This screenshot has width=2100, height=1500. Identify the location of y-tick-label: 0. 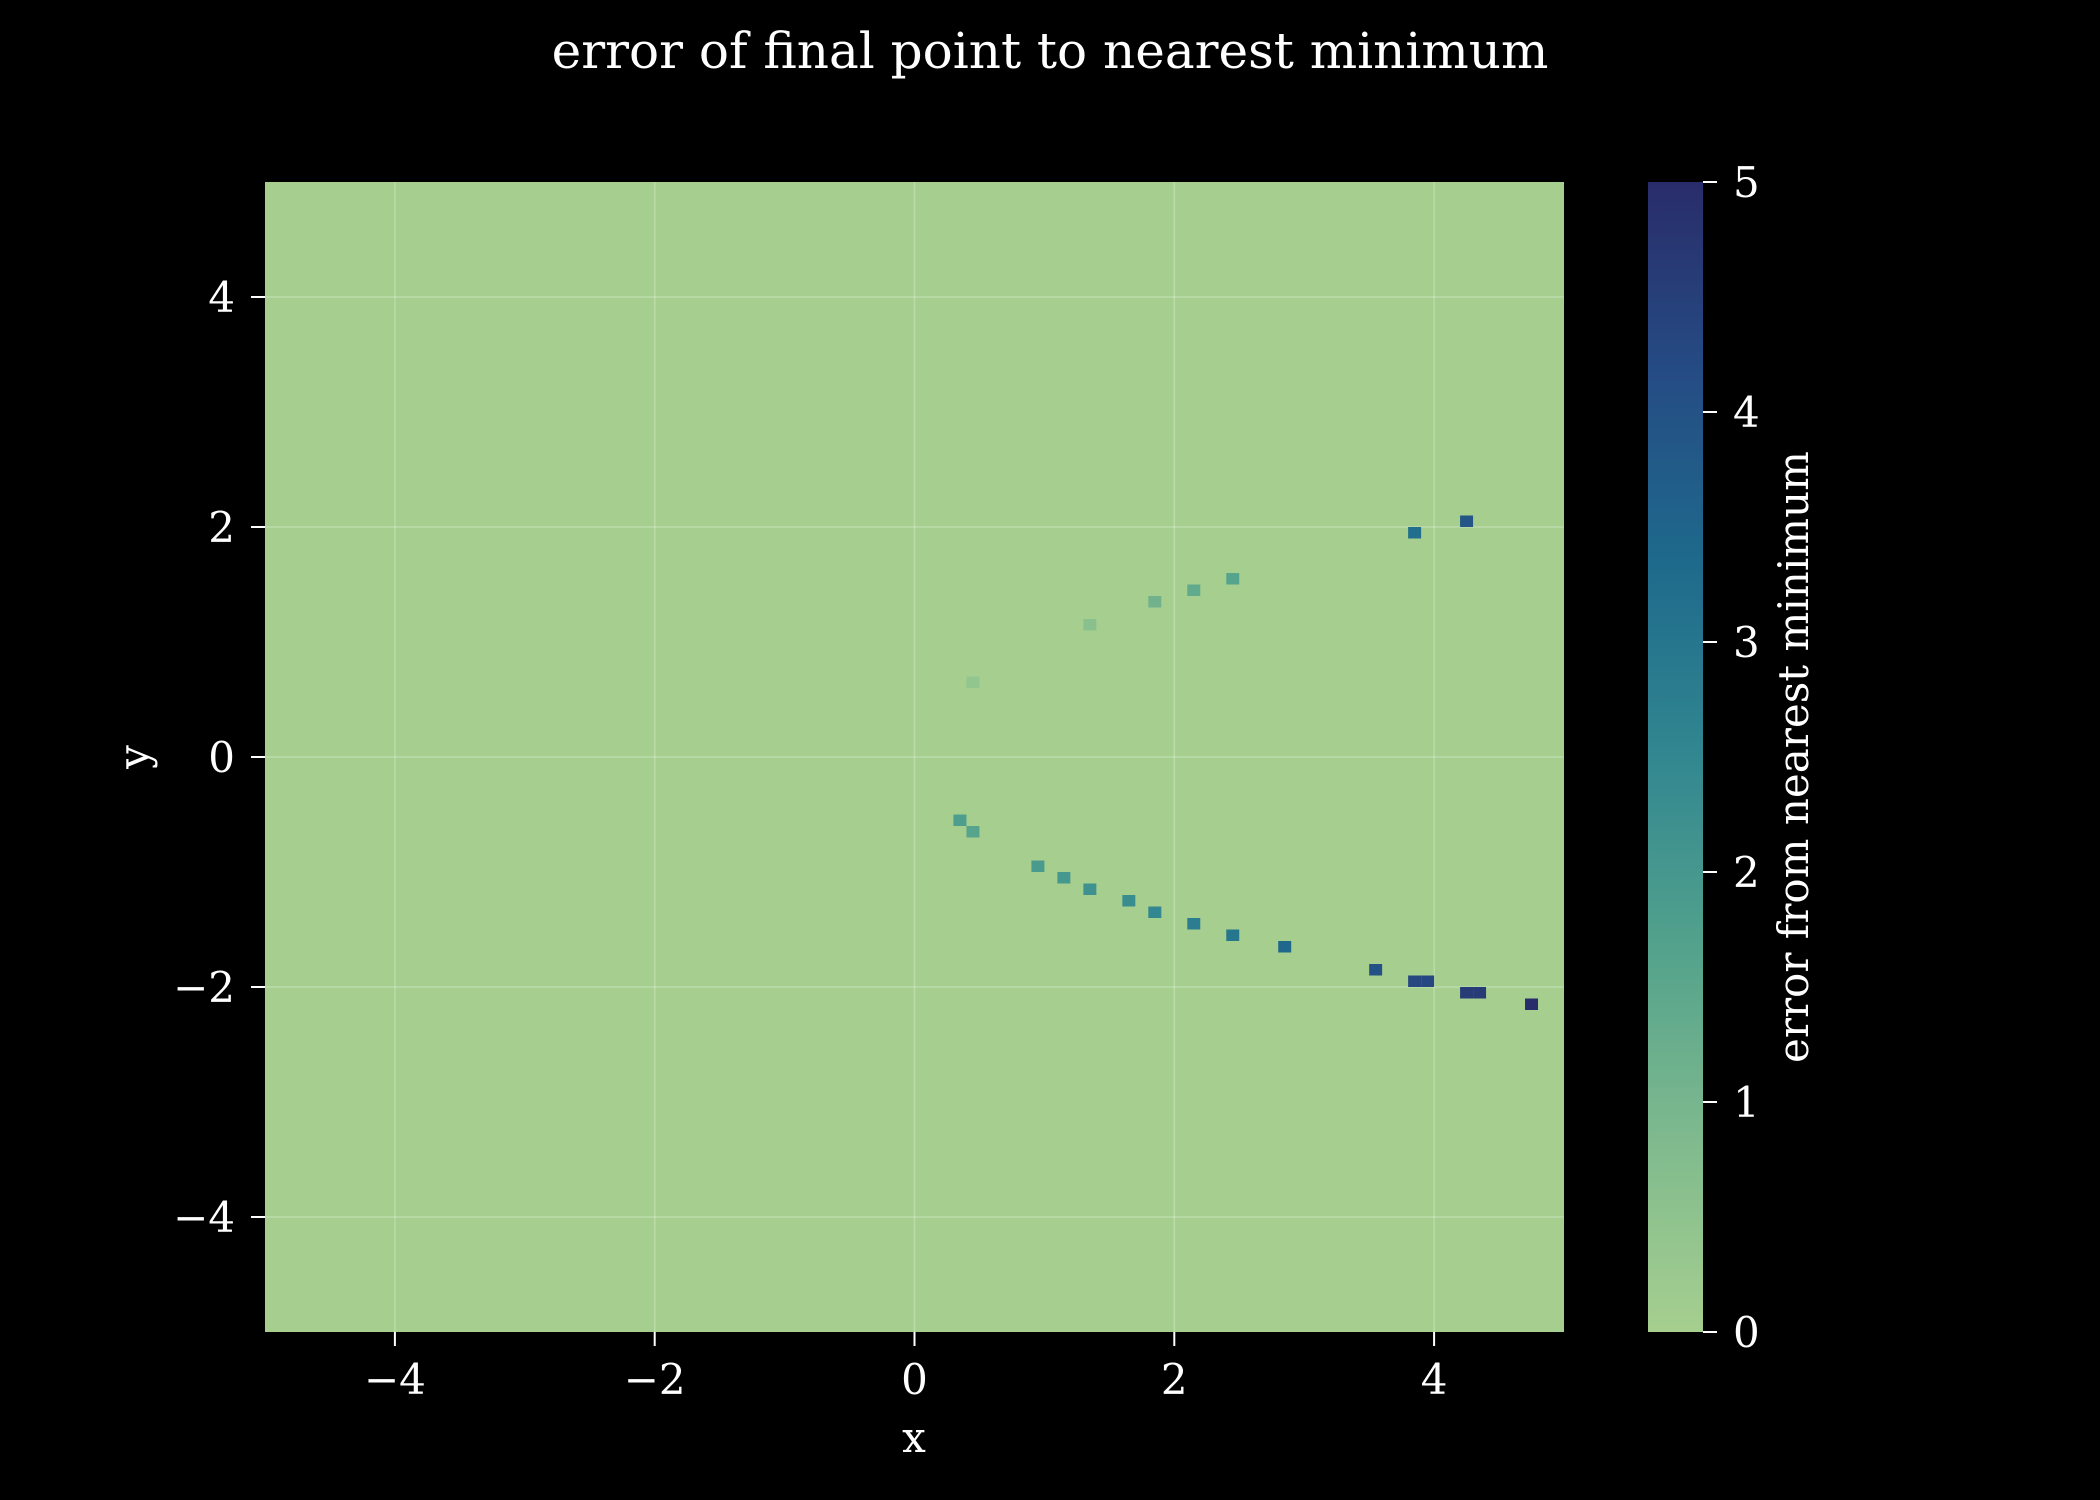
(221, 757).